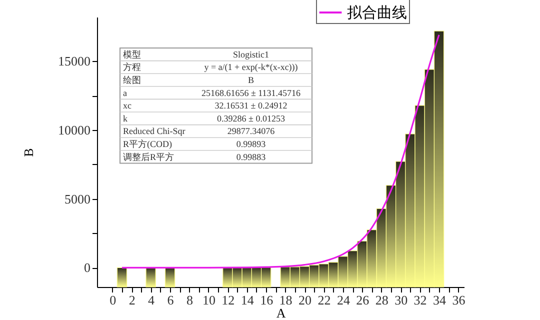 This screenshot has height=320, width=540. I want to click on x-tick-label: 6, so click(170, 300).